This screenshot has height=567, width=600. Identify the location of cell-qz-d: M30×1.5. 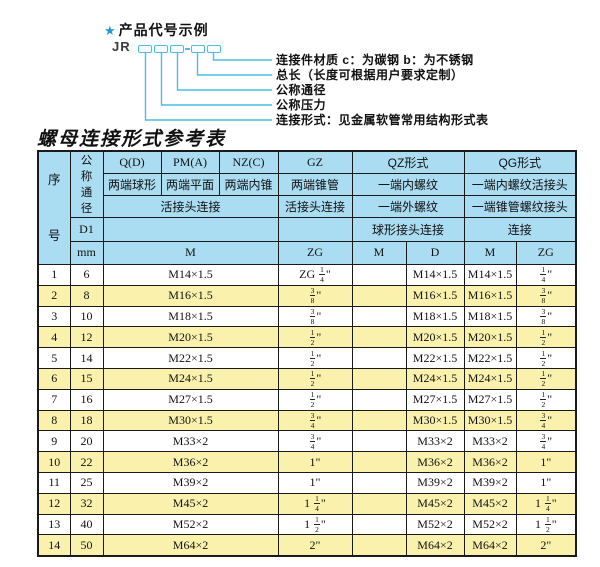
(435, 420).